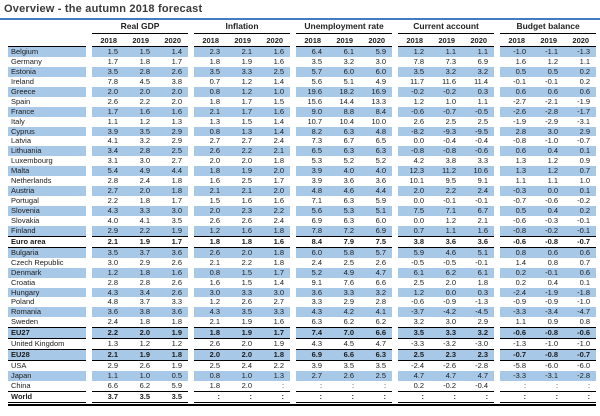 The image size is (600, 416). What do you see at coordinates (376, 312) in the screenshot?
I see `value-cell: 4.1` at bounding box center [376, 312].